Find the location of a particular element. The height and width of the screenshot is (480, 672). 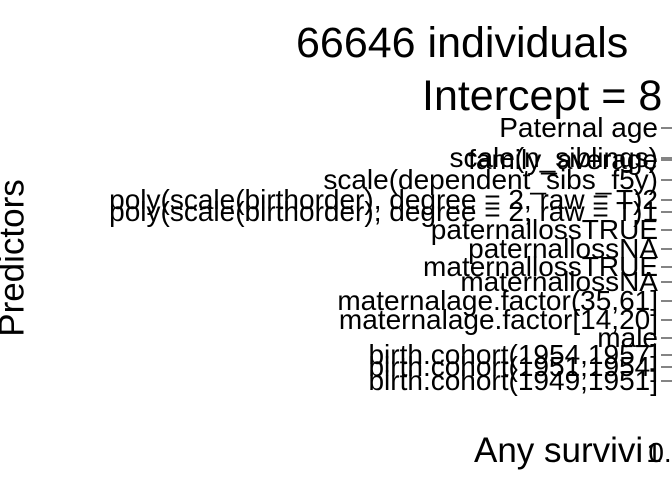

y-tick-label: maternallossNA is located at coordinates (559, 281).